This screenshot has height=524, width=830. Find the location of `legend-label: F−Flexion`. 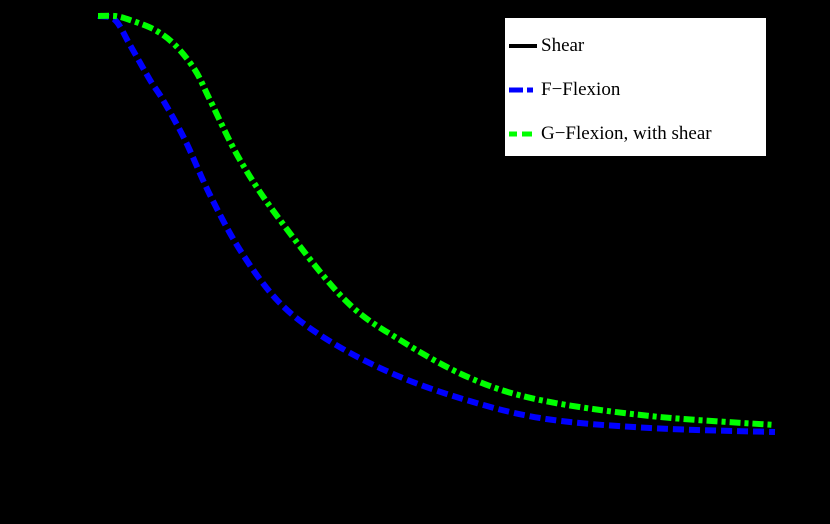

legend-label: F−Flexion is located at coordinates (581, 89).